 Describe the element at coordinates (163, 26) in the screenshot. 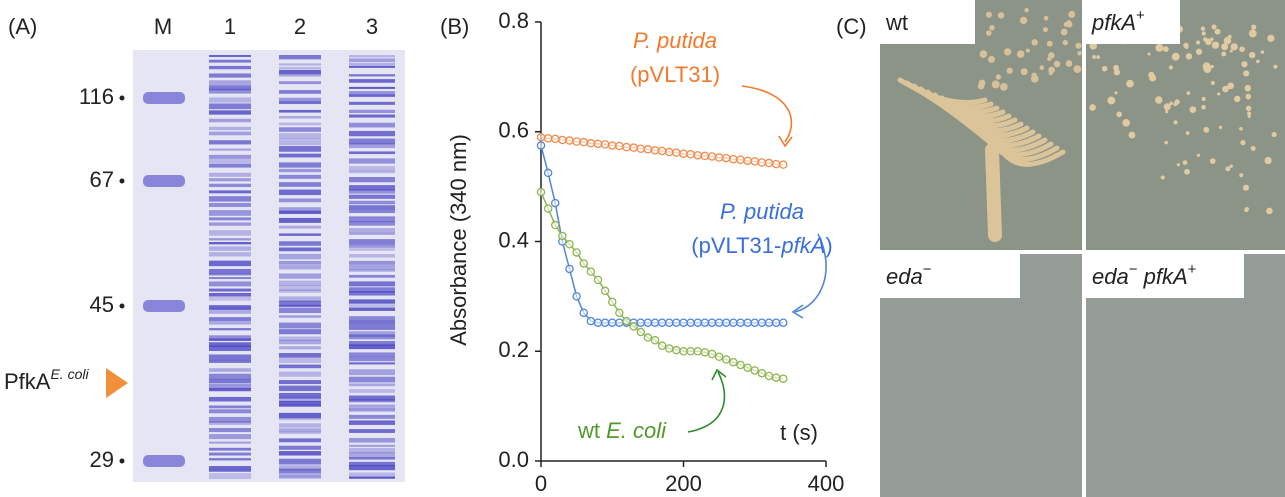

I see `lane-label: M` at that location.